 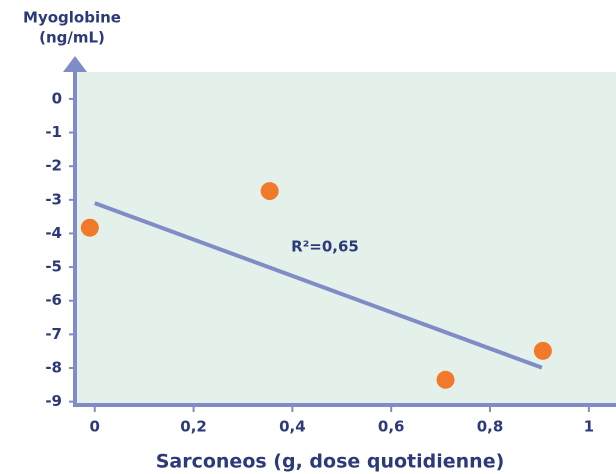 I want to click on annotation: R²=0,65, so click(x=325, y=247).